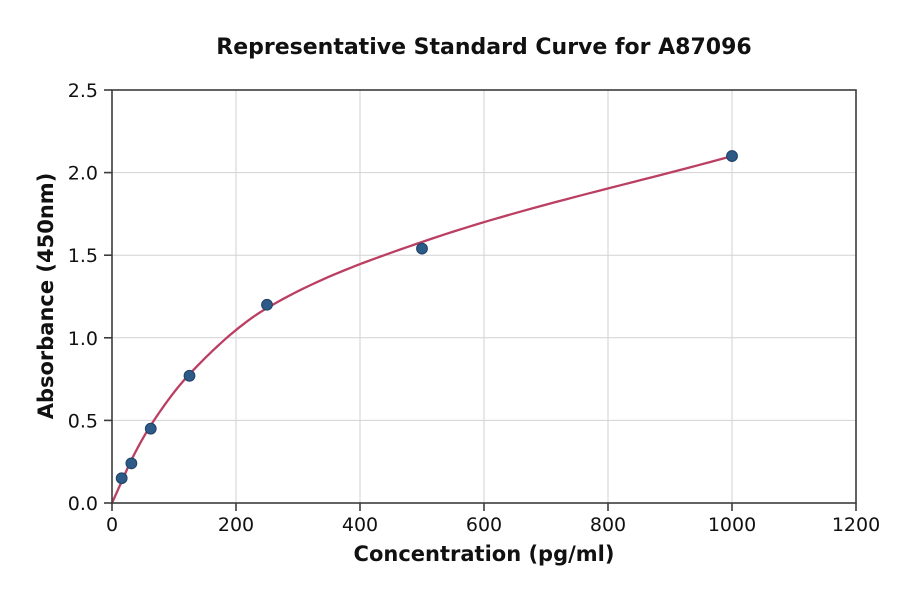 The width and height of the screenshot is (900, 594). What do you see at coordinates (856, 525) in the screenshot?
I see `x-tick-label: 1200` at bounding box center [856, 525].